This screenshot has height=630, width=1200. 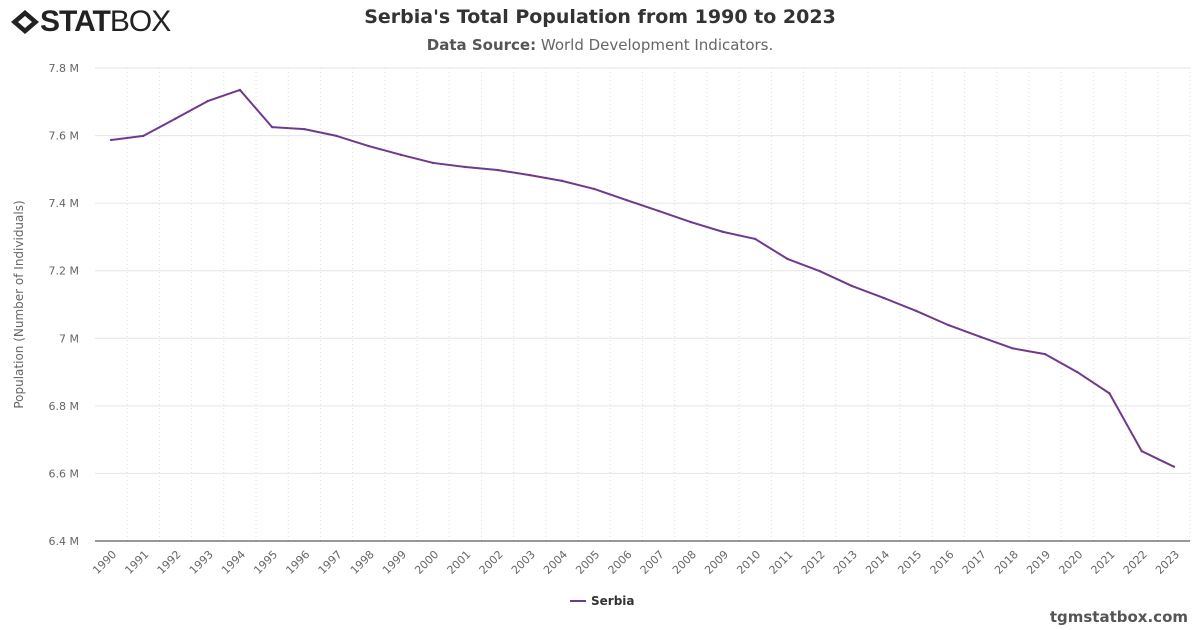 I want to click on x-tick-label: 2012, so click(x=813, y=562).